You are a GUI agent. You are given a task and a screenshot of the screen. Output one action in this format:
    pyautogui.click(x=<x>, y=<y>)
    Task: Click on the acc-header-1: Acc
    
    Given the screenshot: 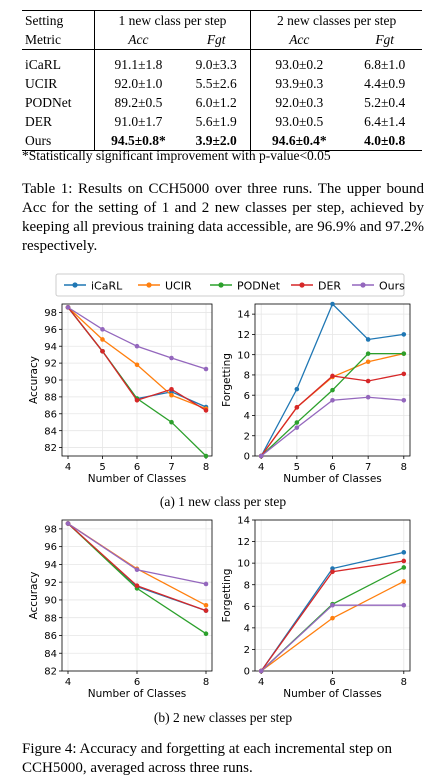 What is the action you would take?
    pyautogui.click(x=138, y=40)
    